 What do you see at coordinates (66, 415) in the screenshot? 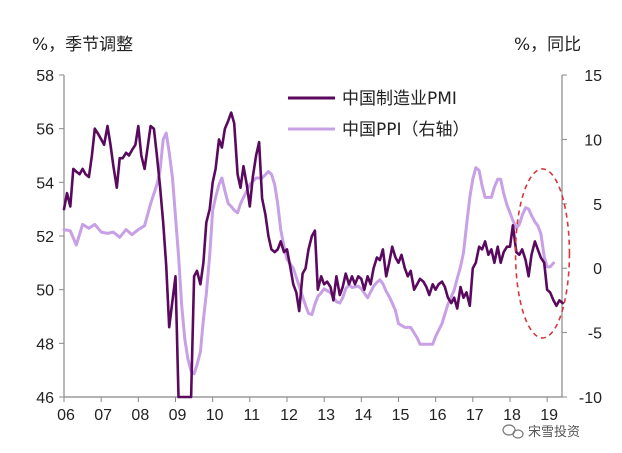
I see `x-tick-label: 06` at bounding box center [66, 415].